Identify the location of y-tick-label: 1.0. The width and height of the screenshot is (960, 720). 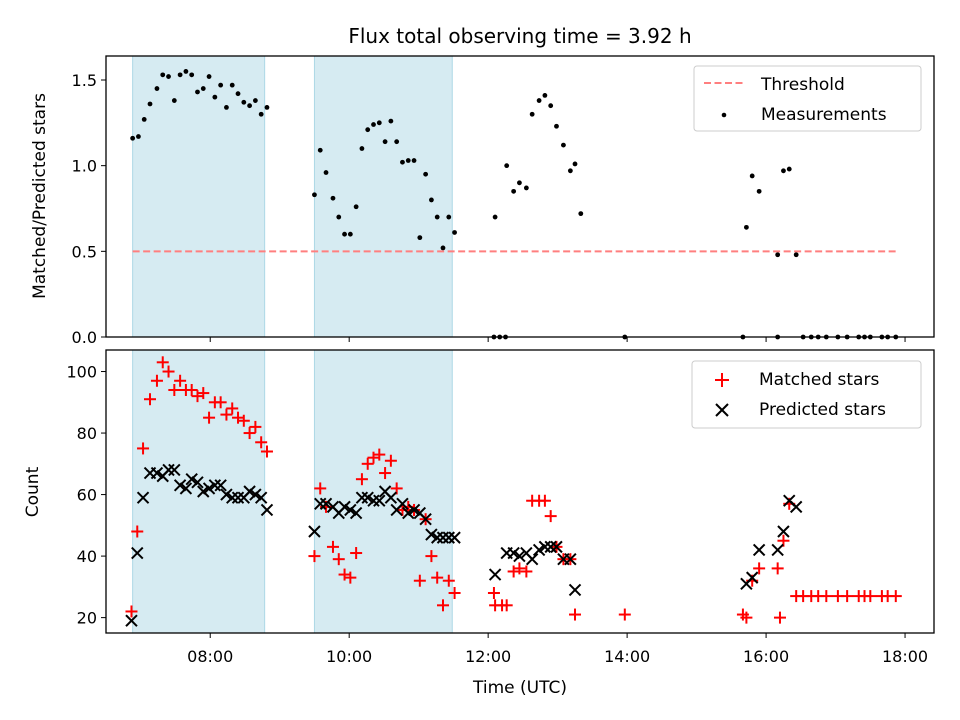
(84, 166).